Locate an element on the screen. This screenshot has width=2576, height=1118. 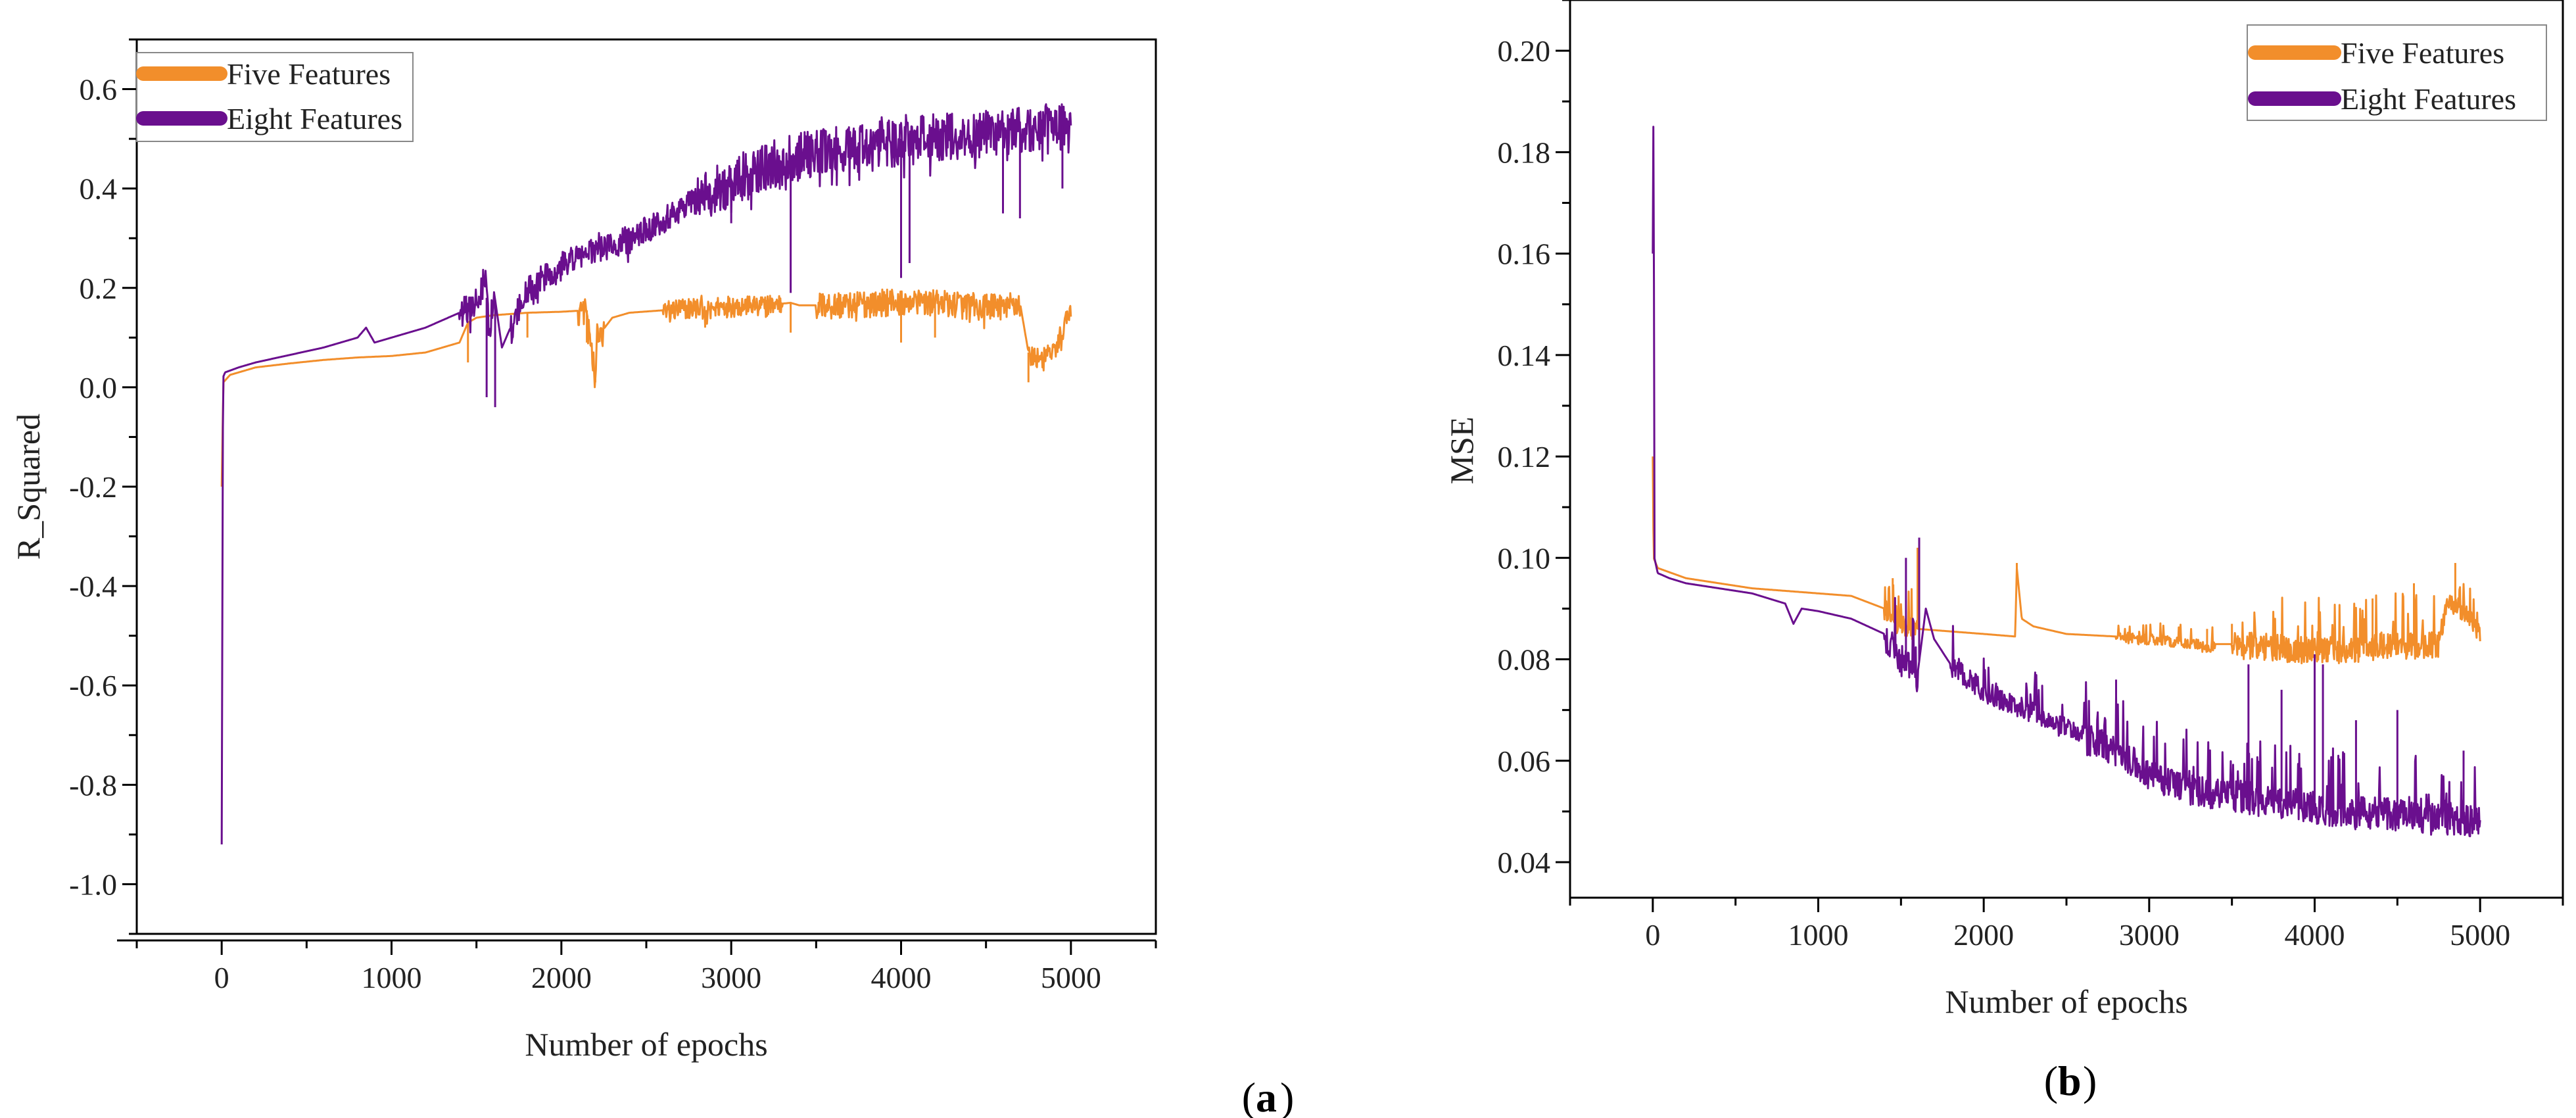
panel-label-a-close: ) is located at coordinates (1287, 1096).